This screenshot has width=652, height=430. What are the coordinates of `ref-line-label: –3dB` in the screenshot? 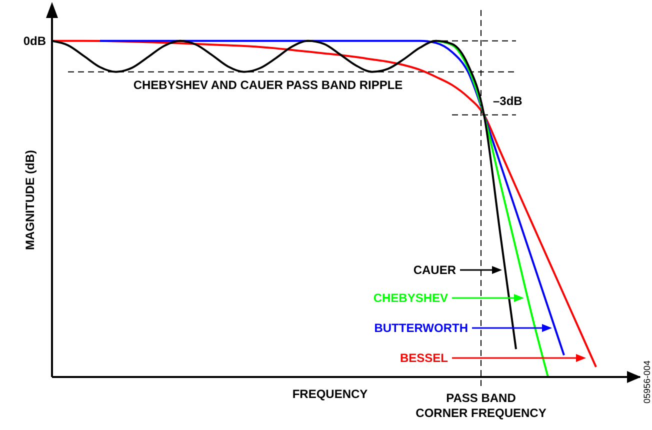 It's located at (508, 101).